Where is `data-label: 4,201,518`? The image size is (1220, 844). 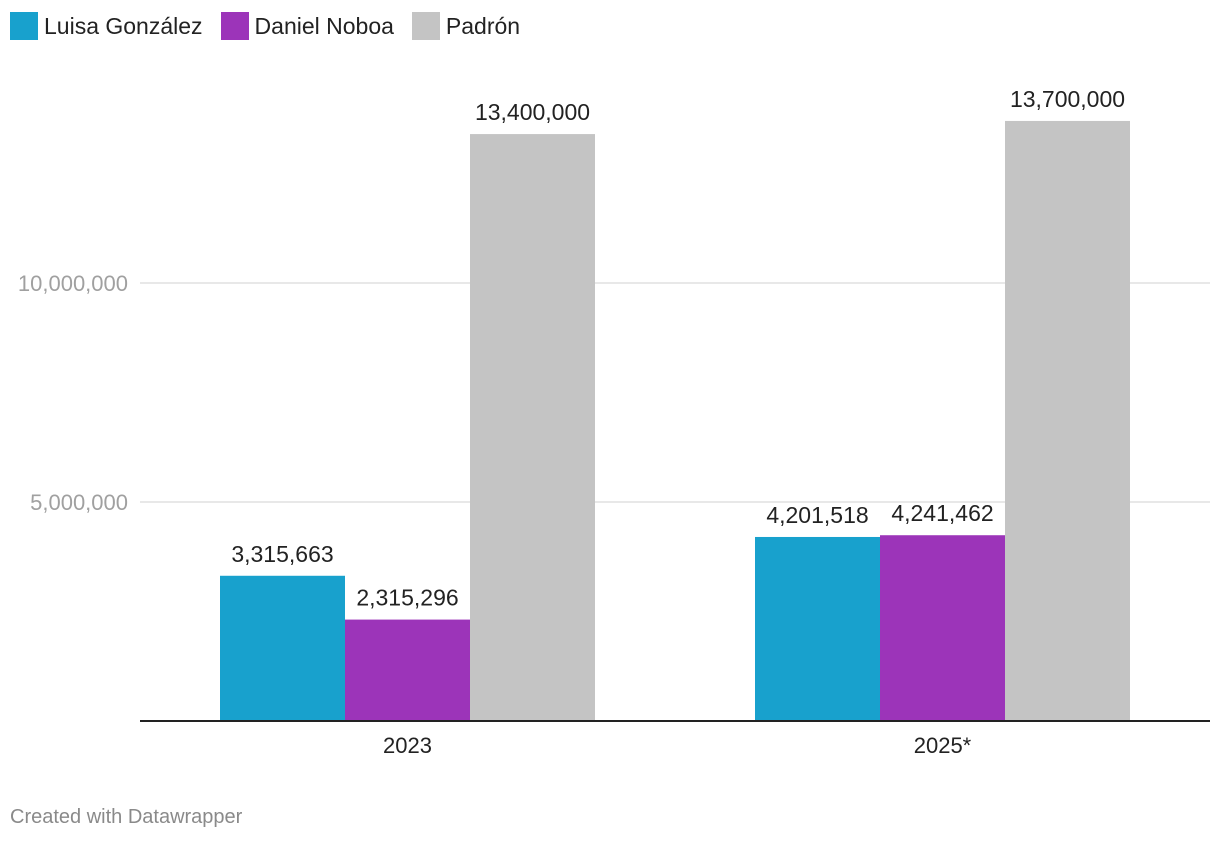
data-label: 4,201,518 is located at coordinates (817, 515).